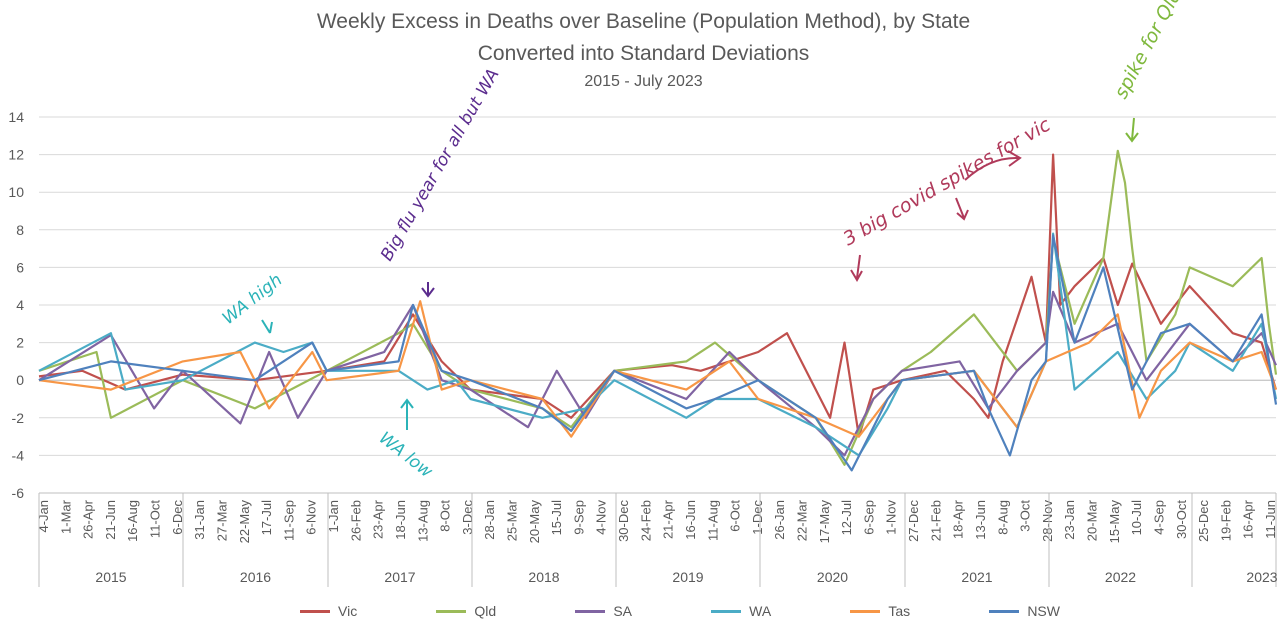 This screenshot has width=1287, height=628. Describe the element at coordinates (20, 305) in the screenshot. I see `y-tick-label: 4` at that location.